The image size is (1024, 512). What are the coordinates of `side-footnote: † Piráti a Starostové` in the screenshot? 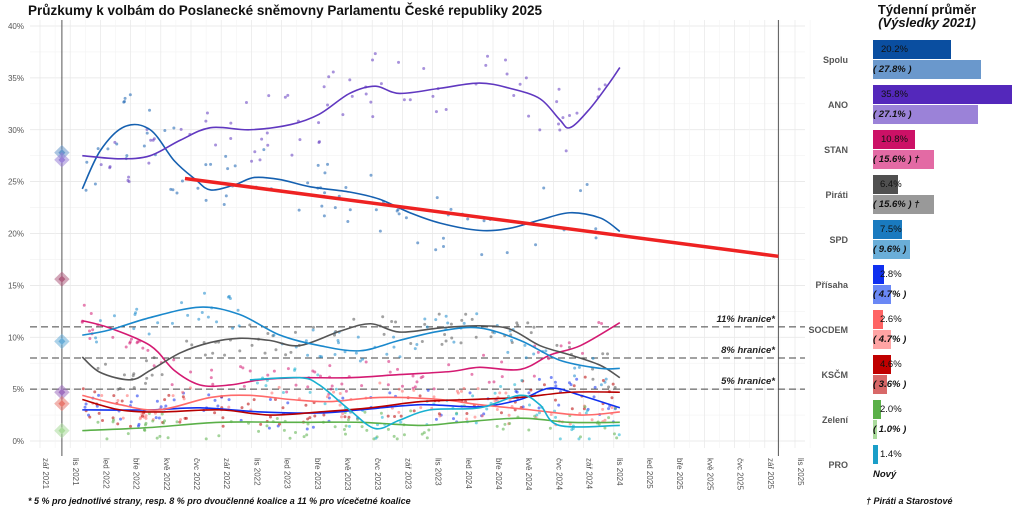 It's located at (909, 501).